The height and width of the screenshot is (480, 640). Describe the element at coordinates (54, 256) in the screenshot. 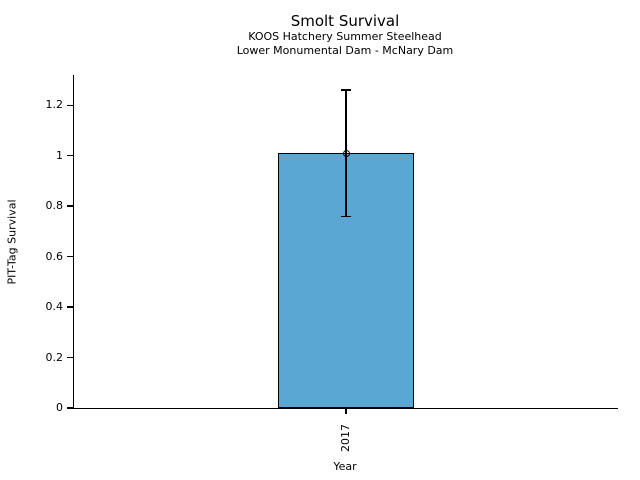

I see `y-tick-label: 0.6` at that location.